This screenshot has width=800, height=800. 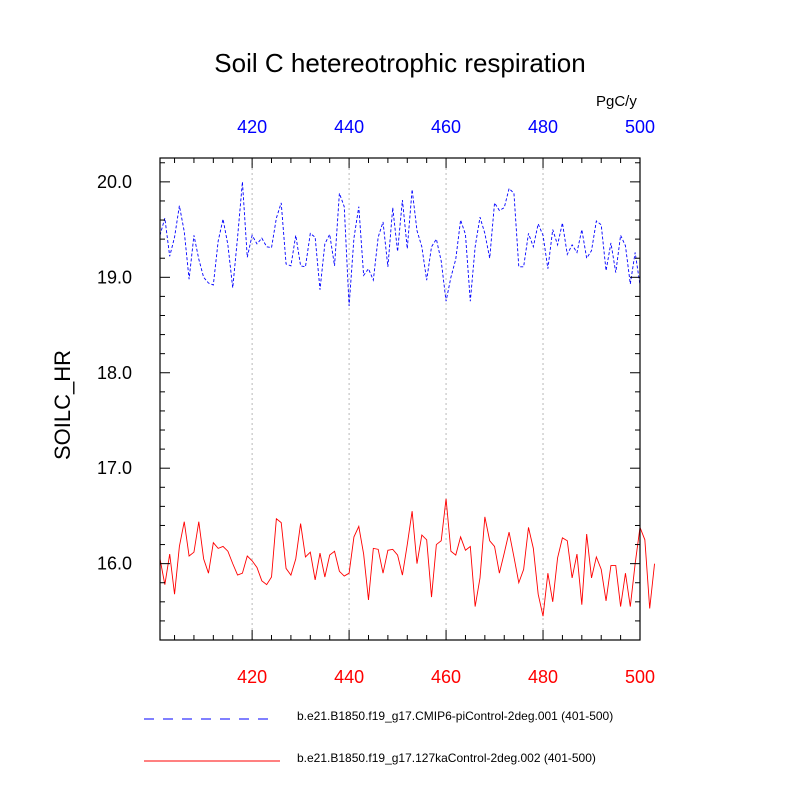 I want to click on bottom-x-tick-label: 440, so click(x=349, y=677).